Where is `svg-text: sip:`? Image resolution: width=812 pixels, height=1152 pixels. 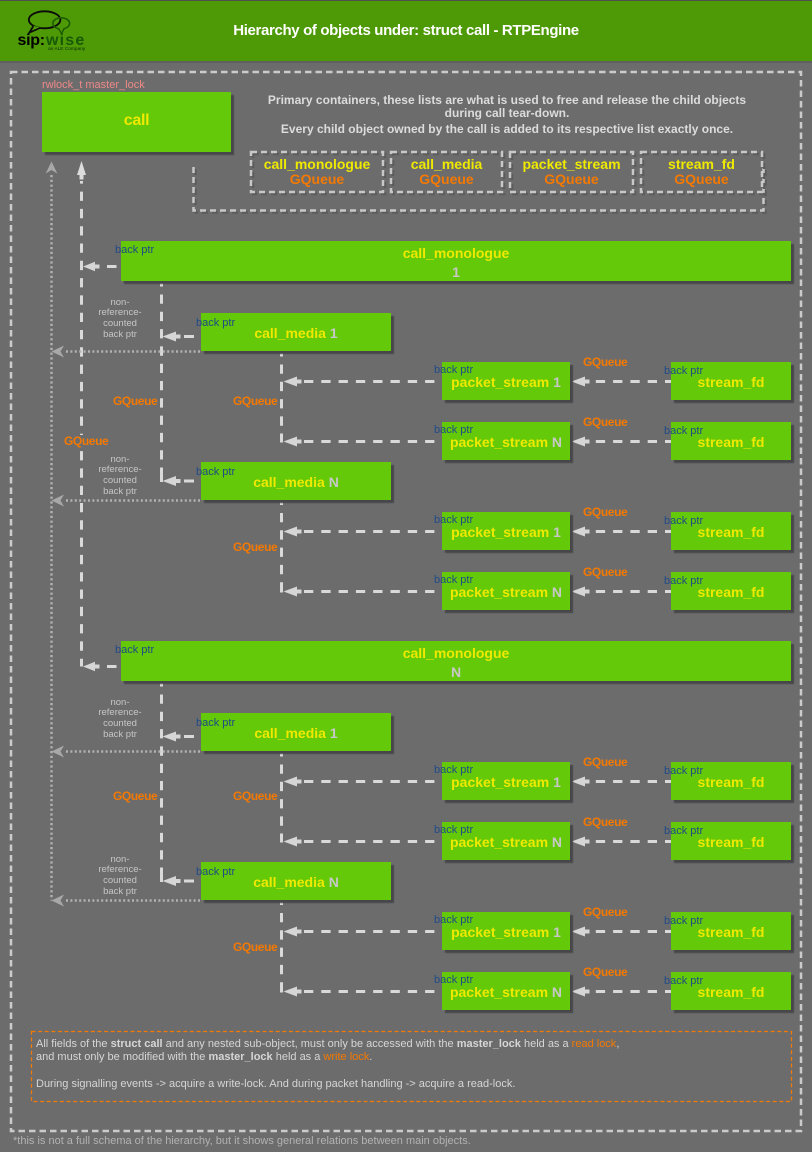 svg-text: sip: is located at coordinates (31, 40).